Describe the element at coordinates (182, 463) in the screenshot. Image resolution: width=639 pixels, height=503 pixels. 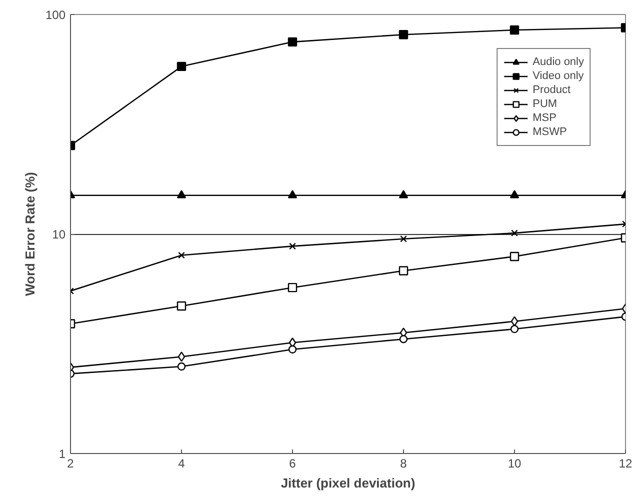
I see `x-tick-label: 4` at that location.